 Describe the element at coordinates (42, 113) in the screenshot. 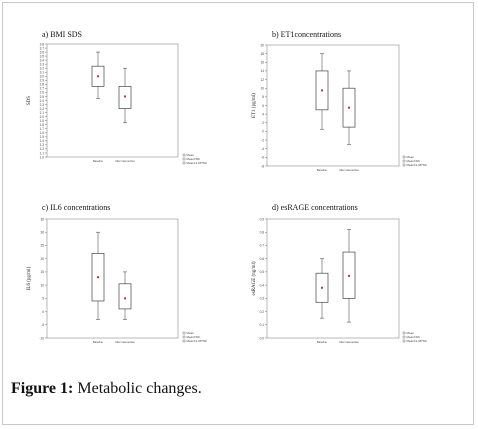

I see `y-tick-label: 2.1` at that location.